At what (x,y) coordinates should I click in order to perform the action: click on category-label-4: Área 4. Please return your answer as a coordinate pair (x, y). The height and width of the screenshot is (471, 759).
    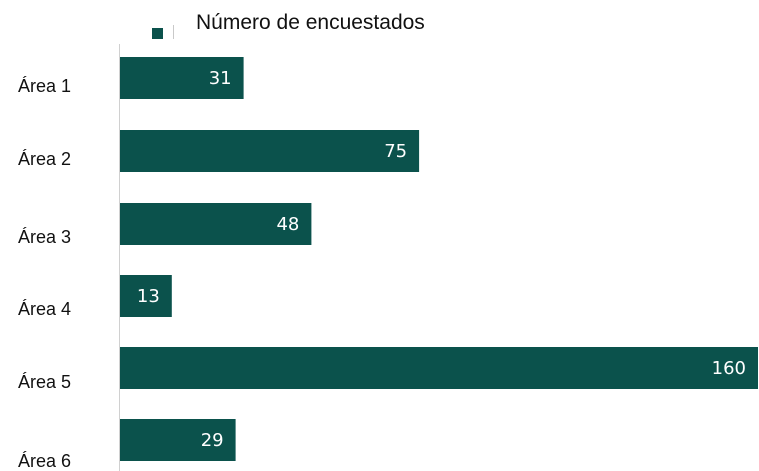
    Looking at the image, I should click on (44, 309).